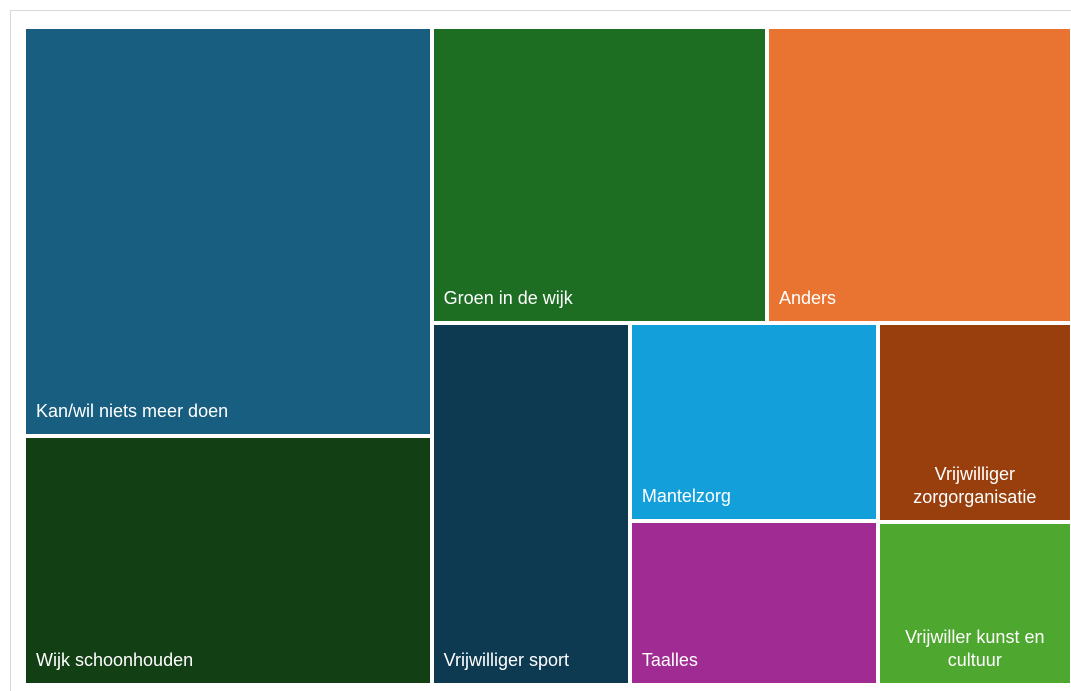 The height and width of the screenshot is (691, 1071). I want to click on tile-label: Kan/wil niets meer doen, so click(132, 411).